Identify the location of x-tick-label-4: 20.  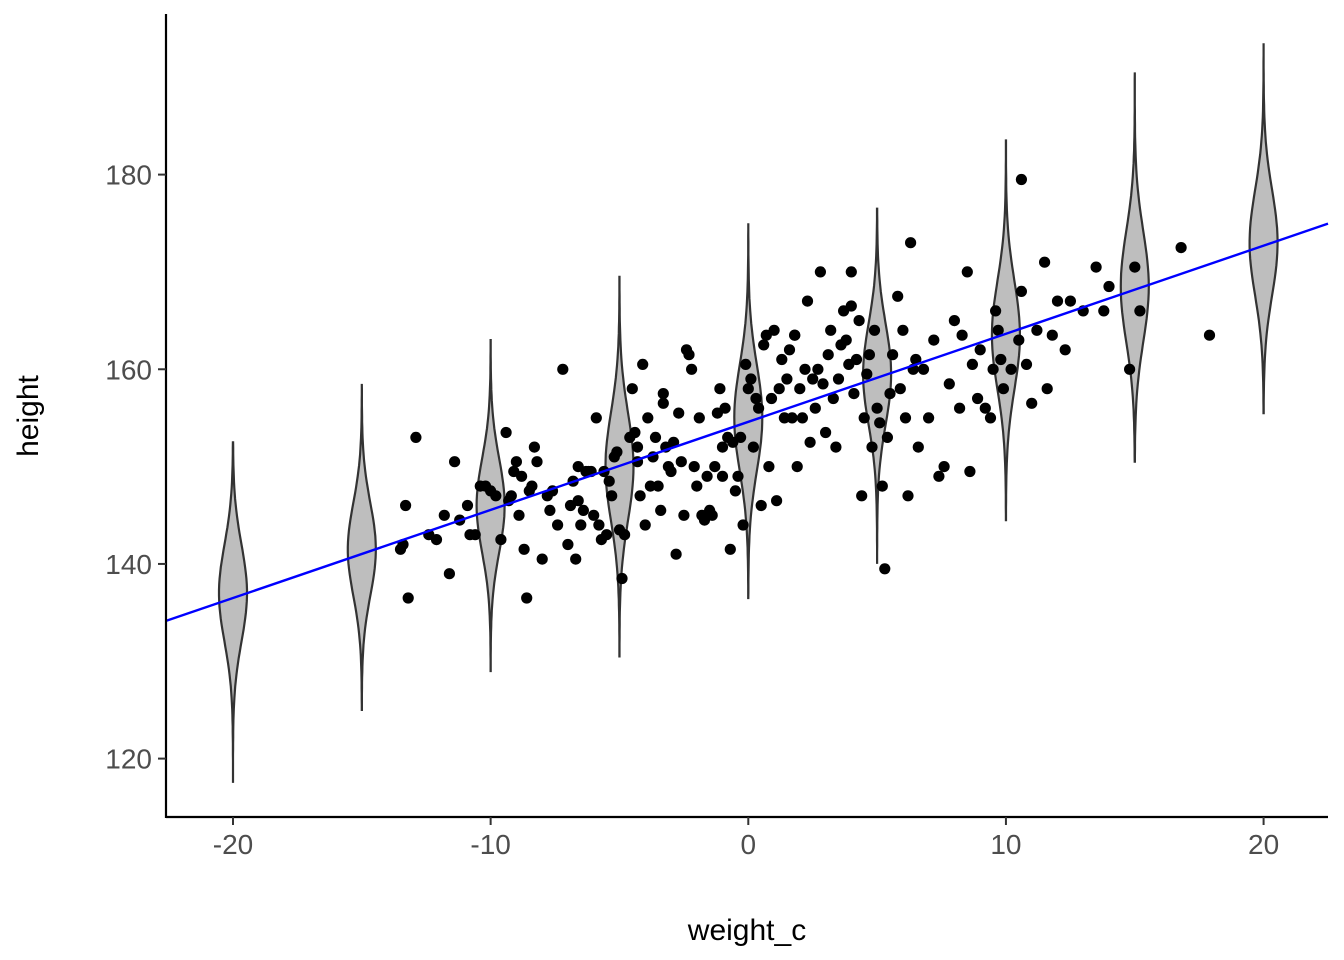
(1263, 844).